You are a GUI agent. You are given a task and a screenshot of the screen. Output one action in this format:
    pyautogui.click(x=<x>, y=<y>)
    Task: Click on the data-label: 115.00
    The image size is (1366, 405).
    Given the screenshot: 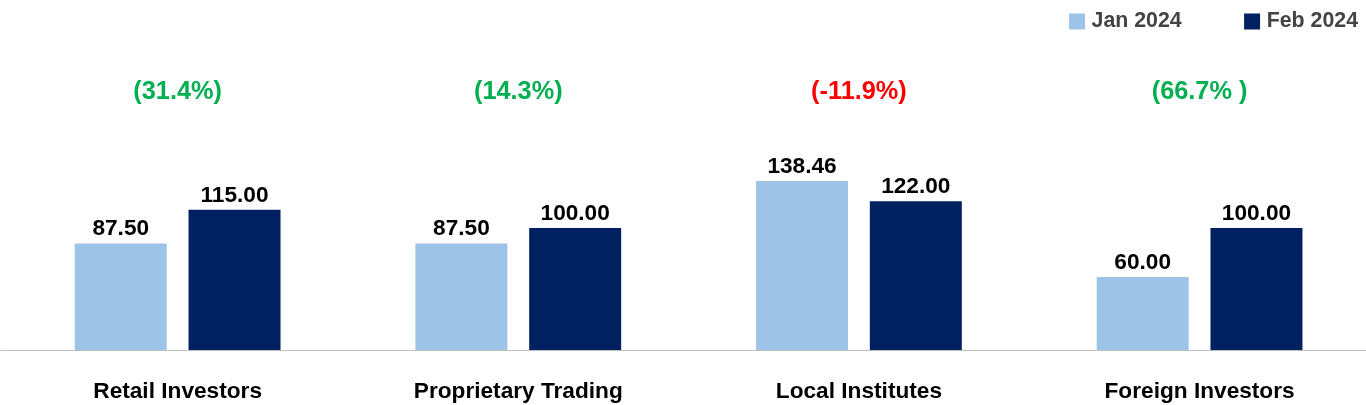 What is the action you would take?
    pyautogui.click(x=234, y=193)
    